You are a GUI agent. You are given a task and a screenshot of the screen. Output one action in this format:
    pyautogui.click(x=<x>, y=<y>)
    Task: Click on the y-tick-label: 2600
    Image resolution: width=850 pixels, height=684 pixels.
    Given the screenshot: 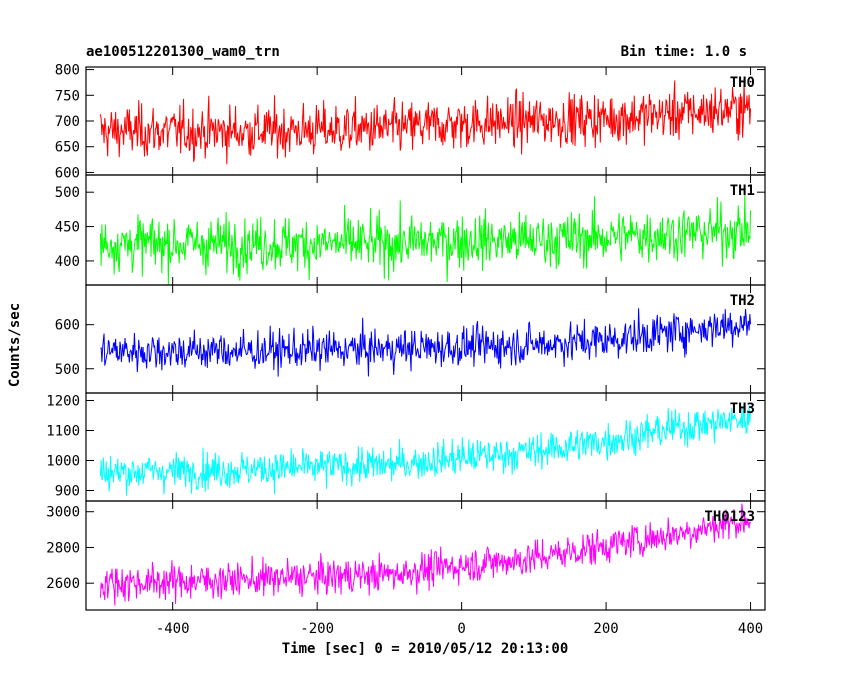 What is the action you would take?
    pyautogui.click(x=63, y=584)
    